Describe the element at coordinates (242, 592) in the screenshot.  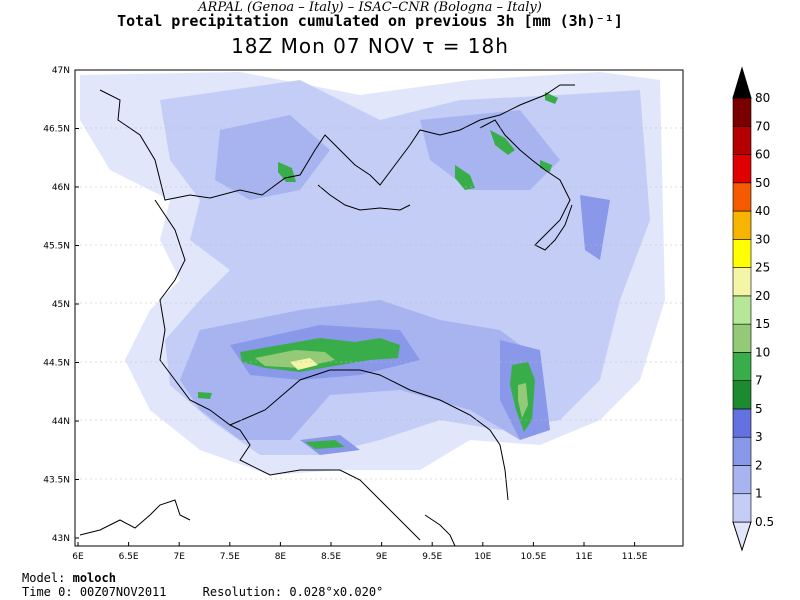
I see `resolution-label: Resolution:` at that location.